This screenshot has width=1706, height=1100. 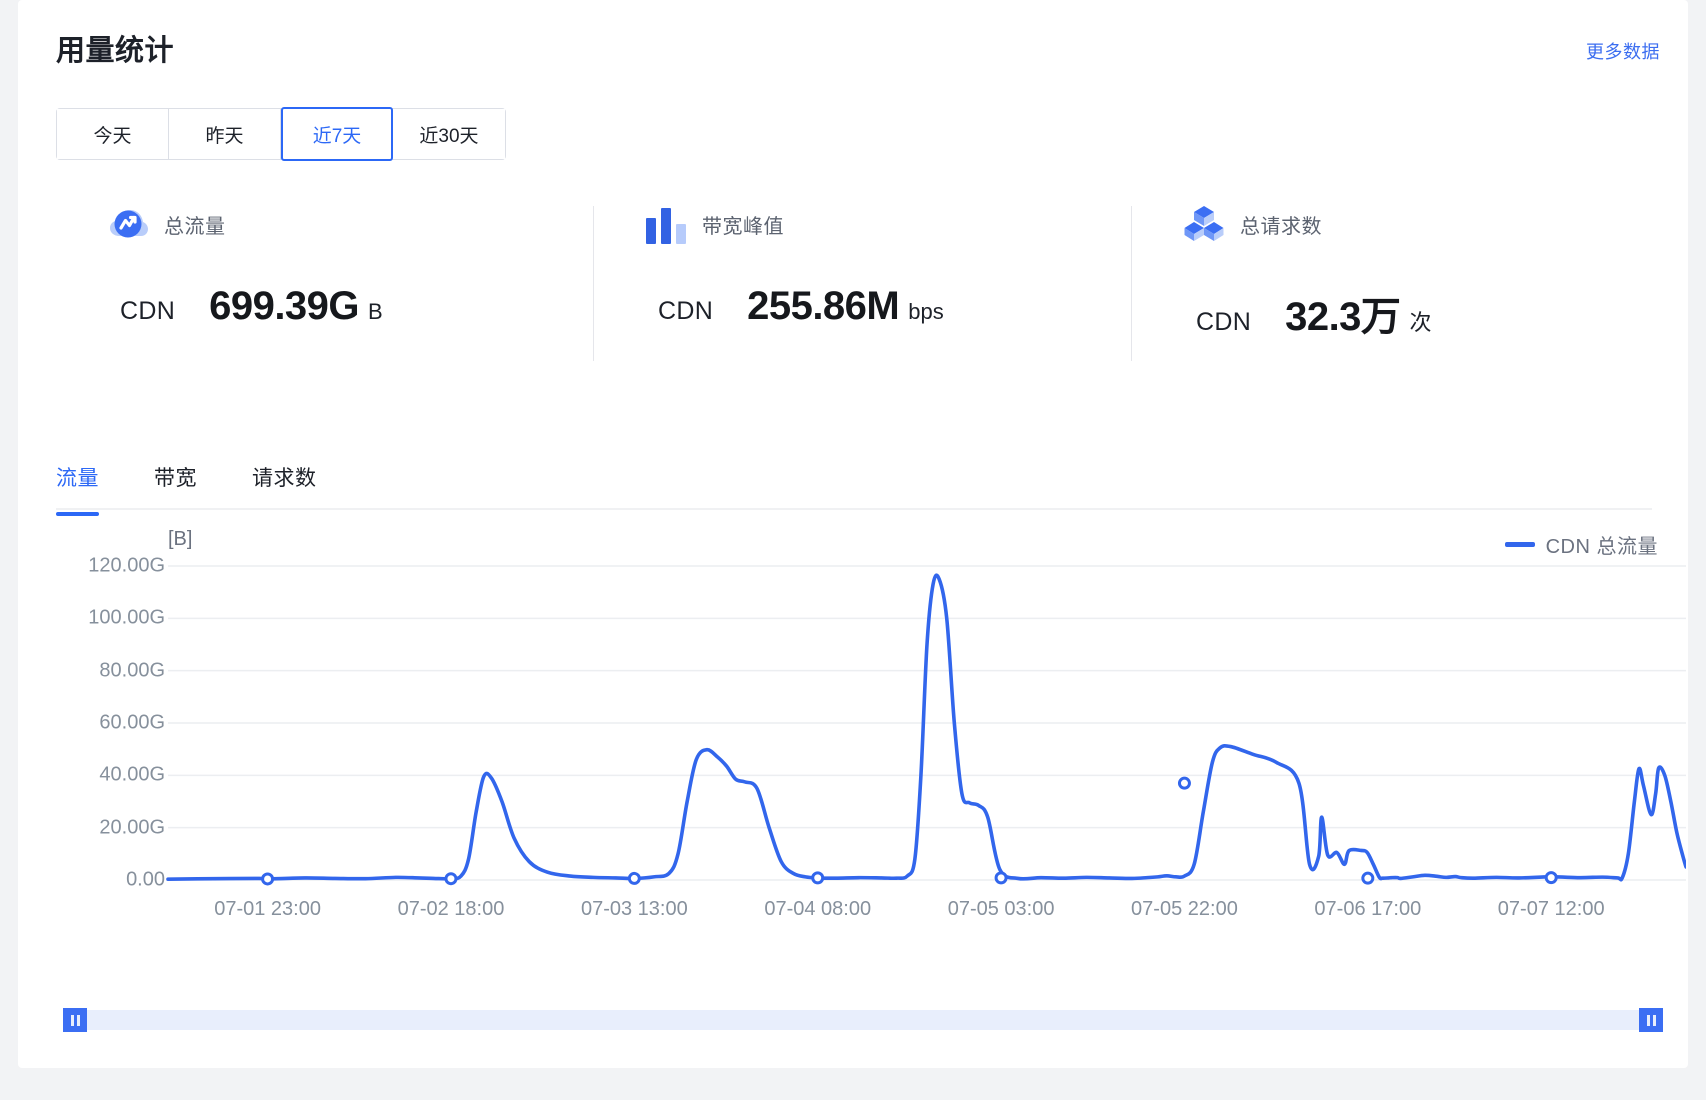 I want to click on chart-x-tick-label: 07-04 08:00, so click(x=818, y=909).